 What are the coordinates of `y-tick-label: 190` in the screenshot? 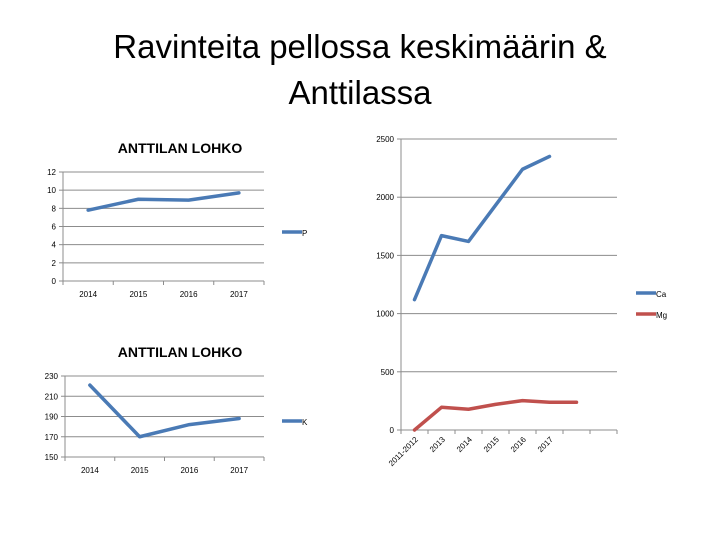 It's located at (52, 417).